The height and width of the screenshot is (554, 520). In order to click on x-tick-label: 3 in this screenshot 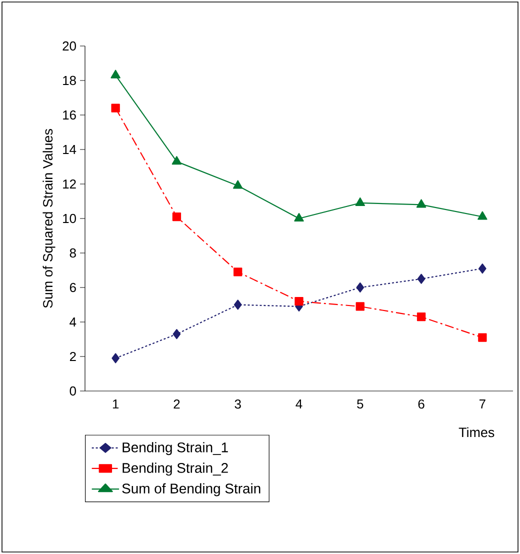, I will do `click(237, 404)`.